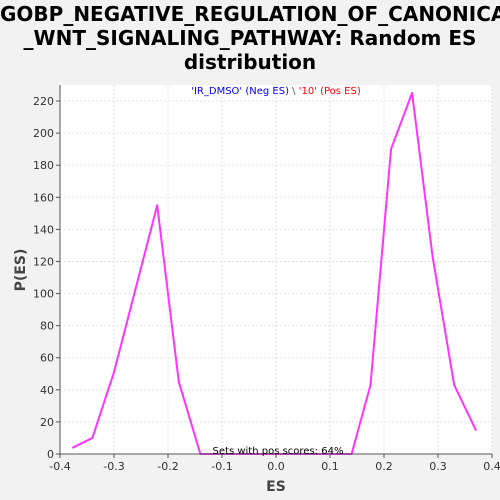 The image size is (500, 500). What do you see at coordinates (250, 62) in the screenshot?
I see `chart-title-line-3: distribution` at bounding box center [250, 62].